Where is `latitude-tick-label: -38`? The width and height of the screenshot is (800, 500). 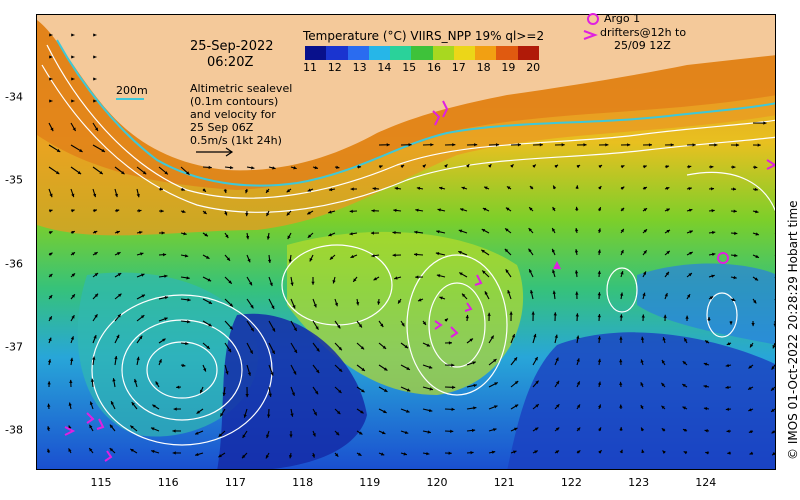 latitude-tick-label: -38 is located at coordinates (14, 430).